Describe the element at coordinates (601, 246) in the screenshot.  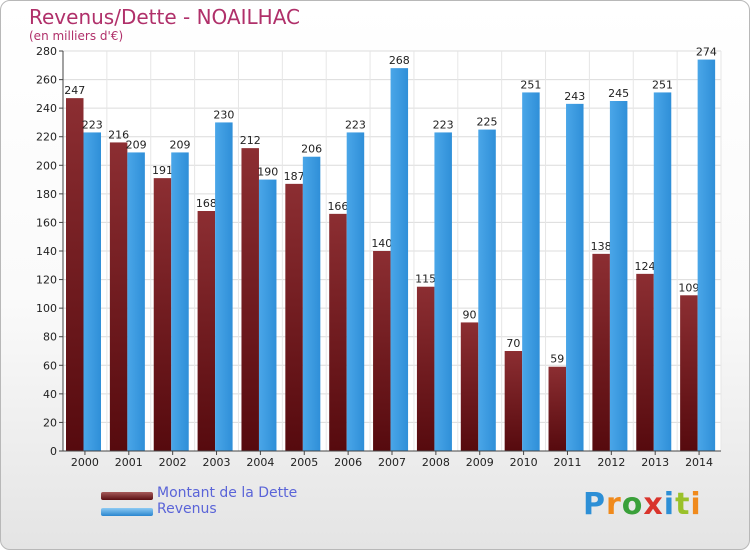
I see `data-label-debt: 138` at that location.